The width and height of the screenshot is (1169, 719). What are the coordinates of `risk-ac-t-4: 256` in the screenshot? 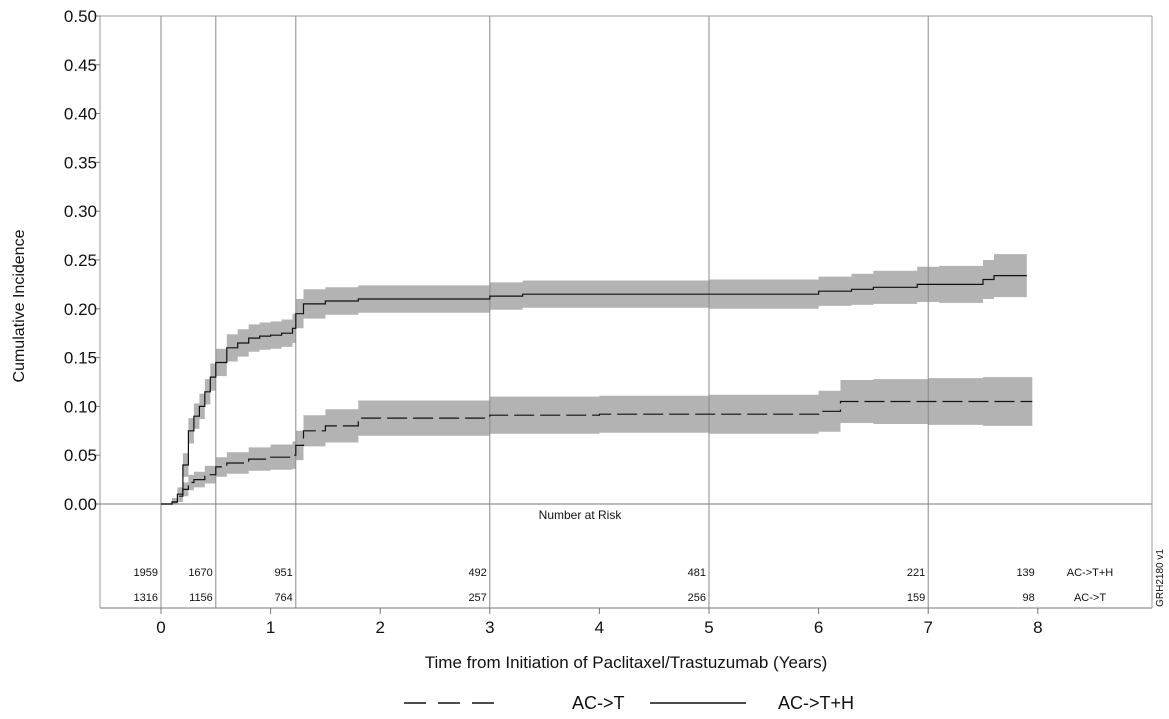 It's located at (697, 598).